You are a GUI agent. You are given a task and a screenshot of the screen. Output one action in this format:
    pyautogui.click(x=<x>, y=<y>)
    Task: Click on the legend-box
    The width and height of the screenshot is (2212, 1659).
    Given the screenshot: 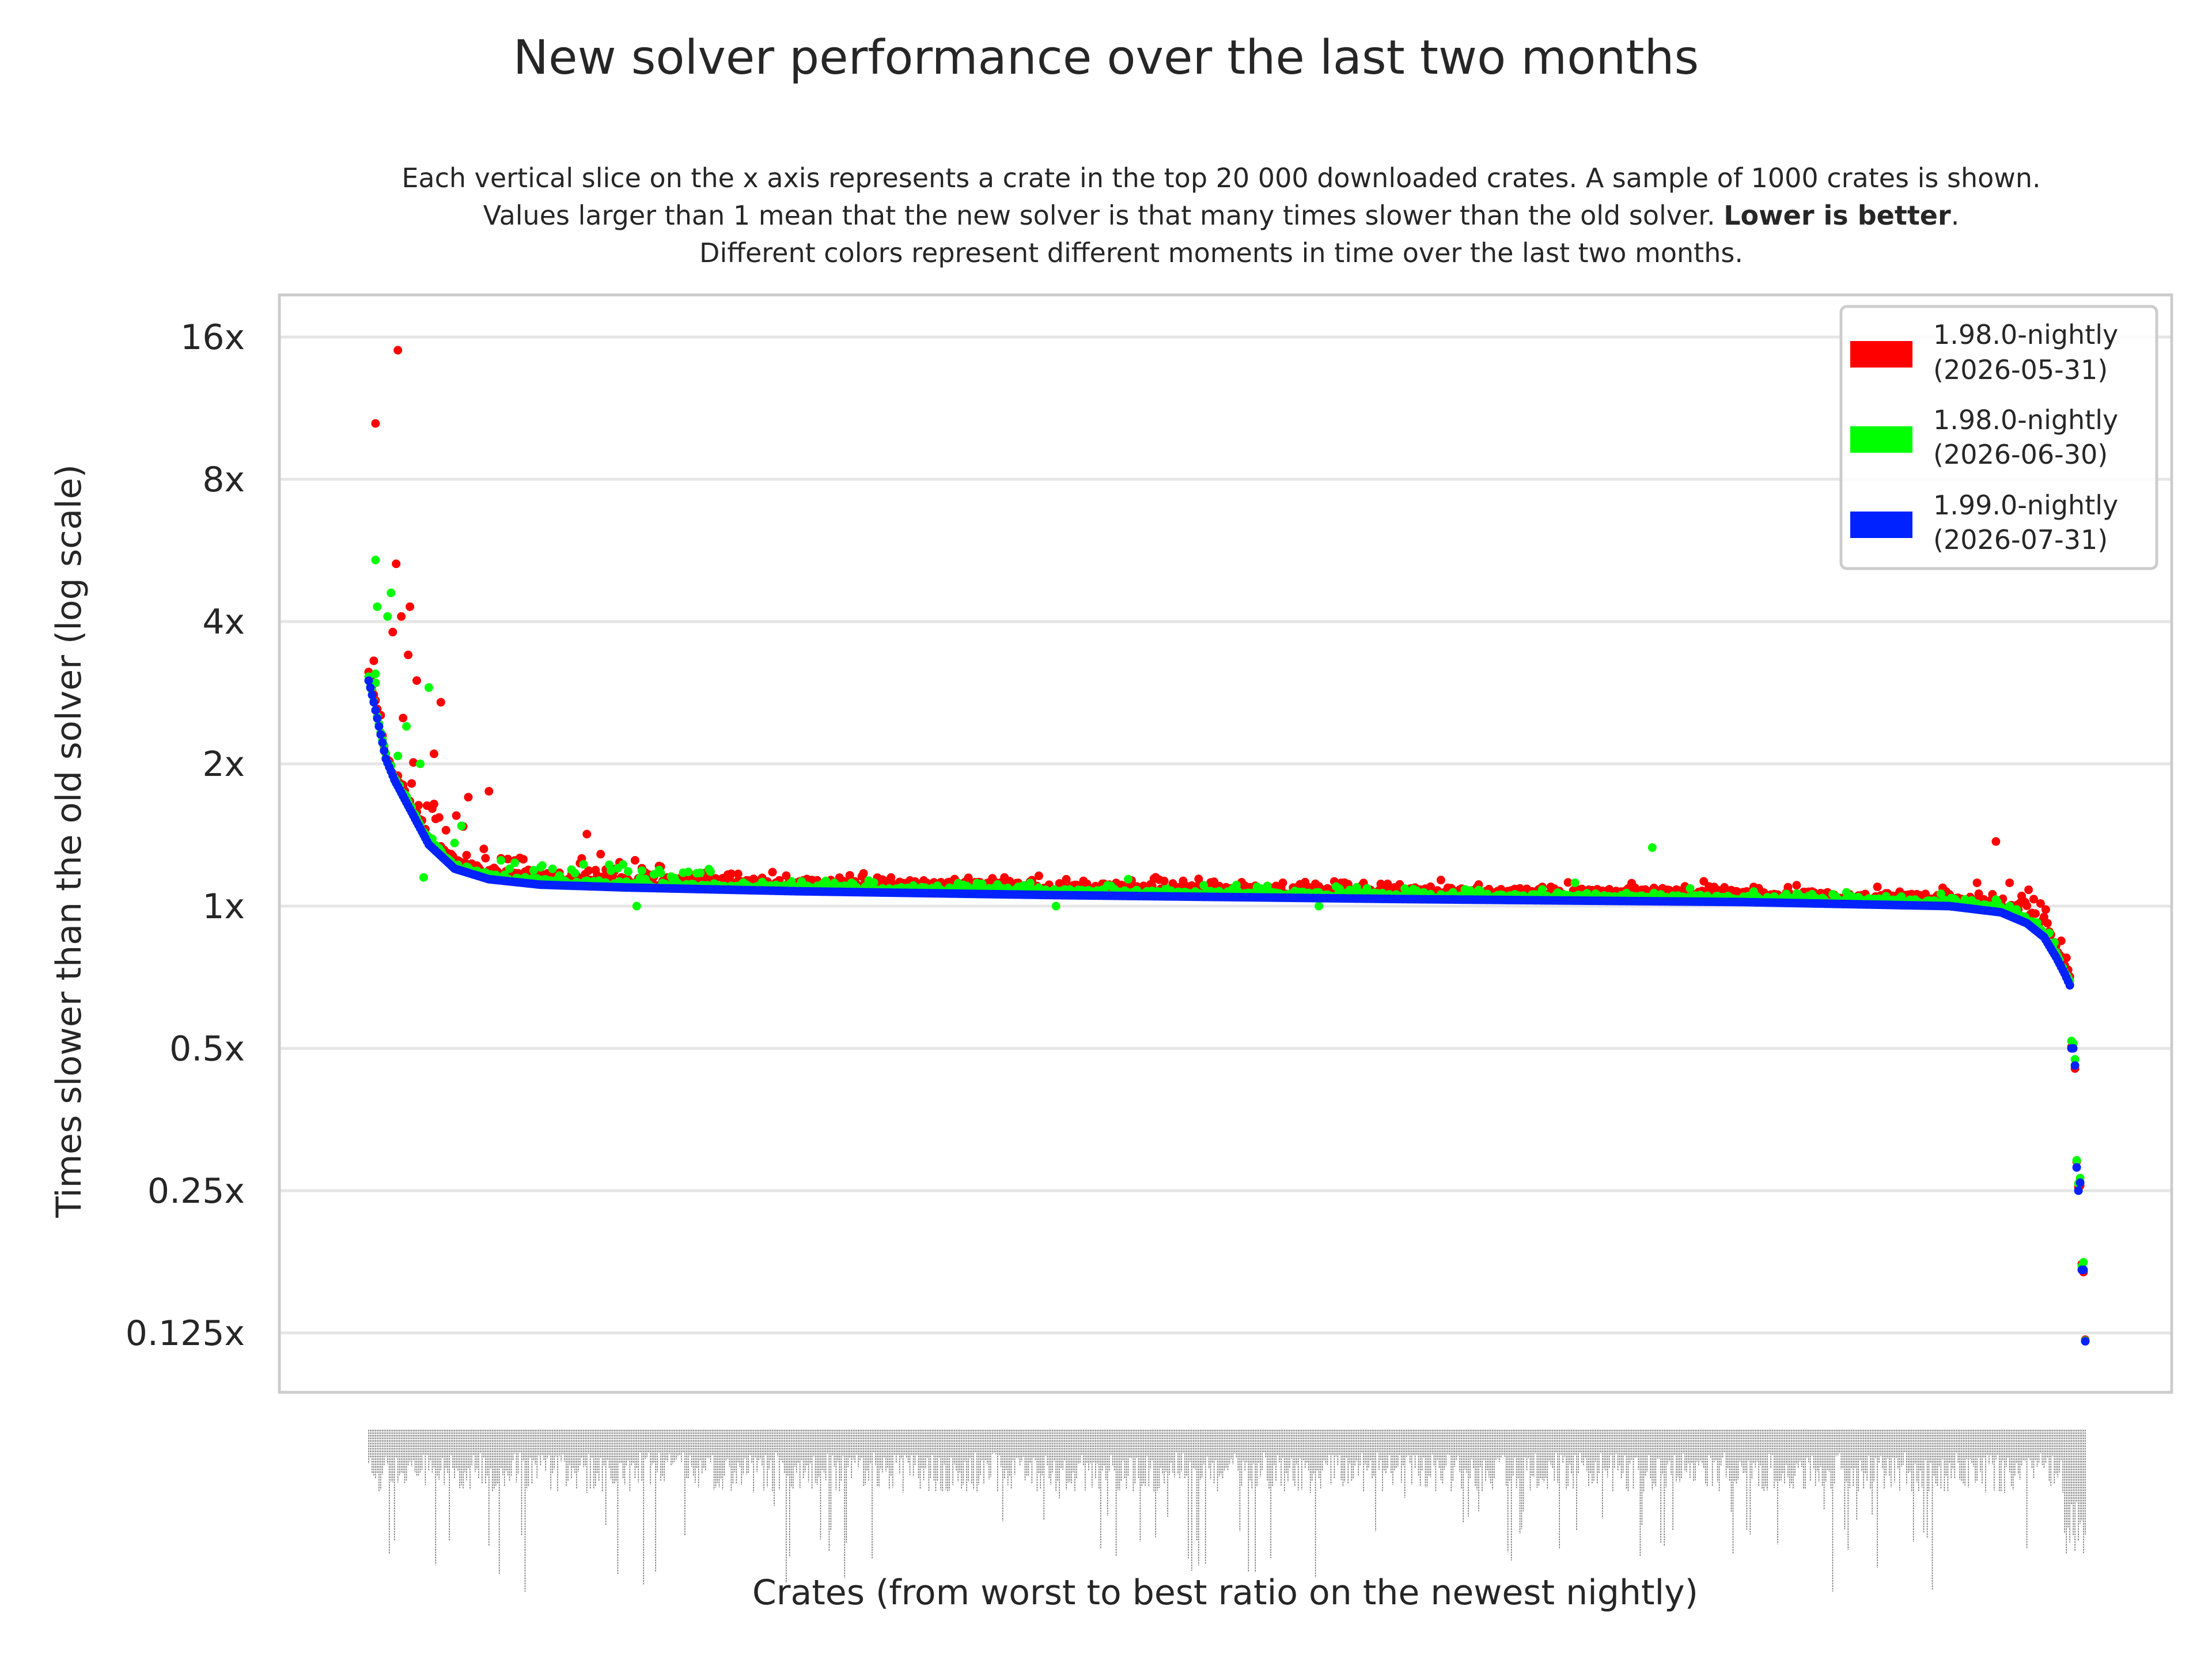 What is the action you would take?
    pyautogui.click(x=1998, y=437)
    